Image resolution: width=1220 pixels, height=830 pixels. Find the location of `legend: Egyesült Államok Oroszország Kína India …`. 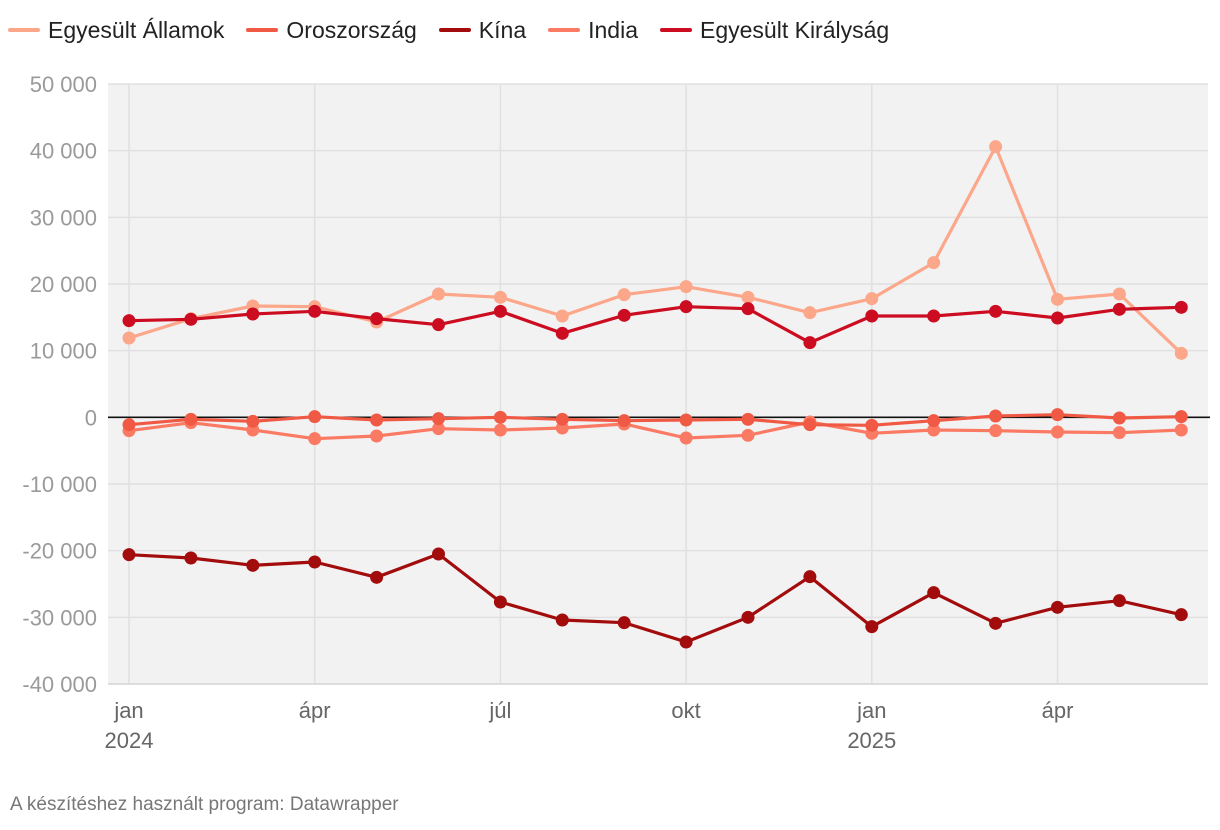

legend: Egyesült Államok Oroszország Kína India … is located at coordinates (448, 30).